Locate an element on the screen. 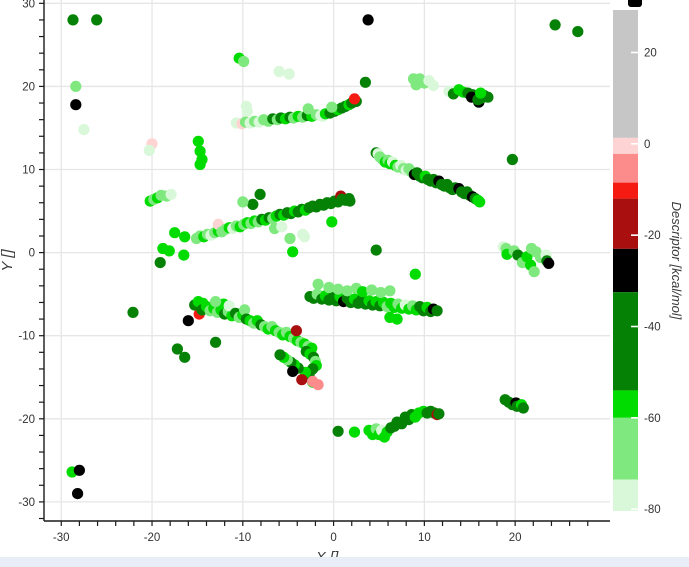 This screenshot has width=689, height=567. colorbar-title: Descriptor [kcal/mol] is located at coordinates (676, 261).